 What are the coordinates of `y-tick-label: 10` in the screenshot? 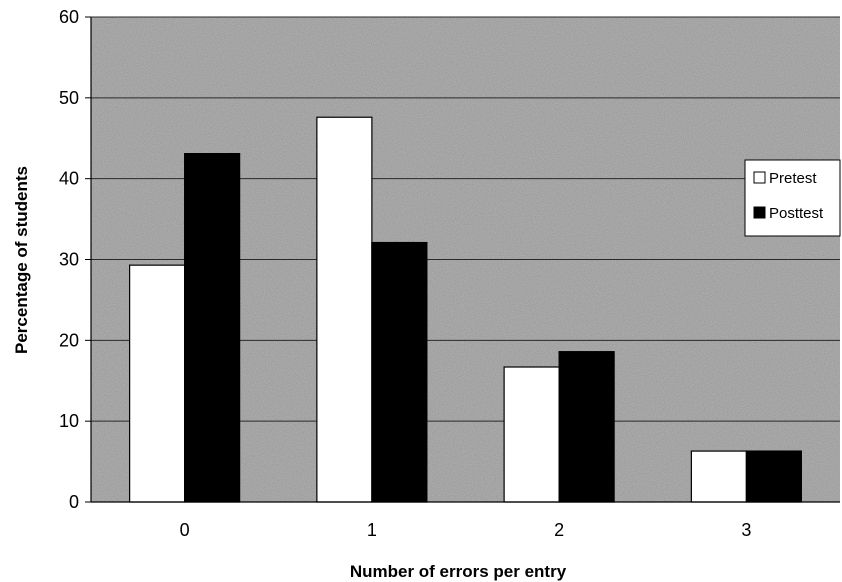 It's located at (69, 421).